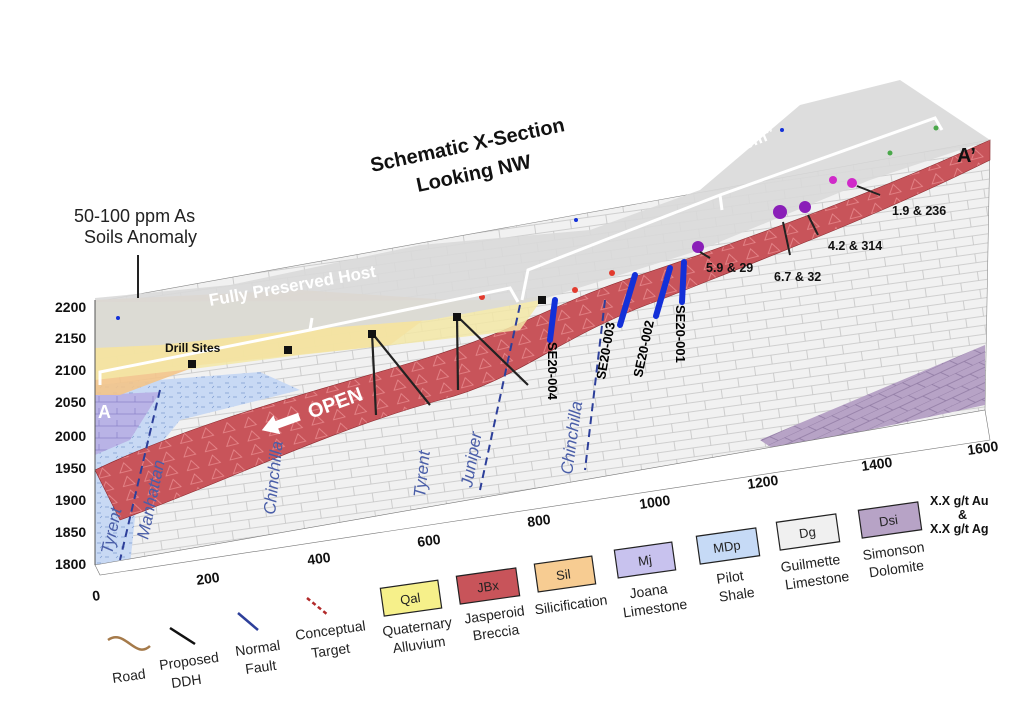 Image resolution: width=1024 pixels, height=708 pixels. What do you see at coordinates (248, 621) in the screenshot?
I see `fault-symbol` at bounding box center [248, 621].